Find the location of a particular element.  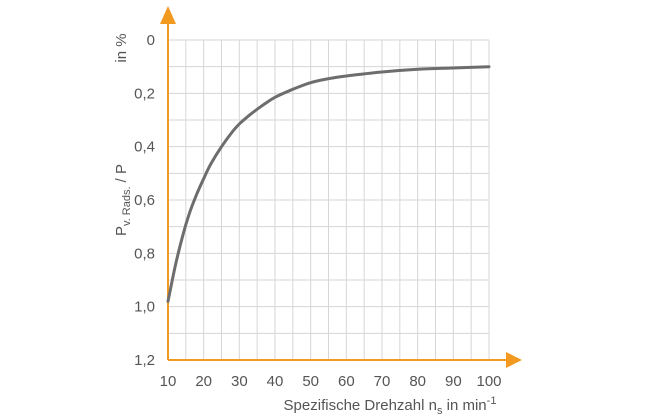

x-tick-label: 30 is located at coordinates (239, 381).